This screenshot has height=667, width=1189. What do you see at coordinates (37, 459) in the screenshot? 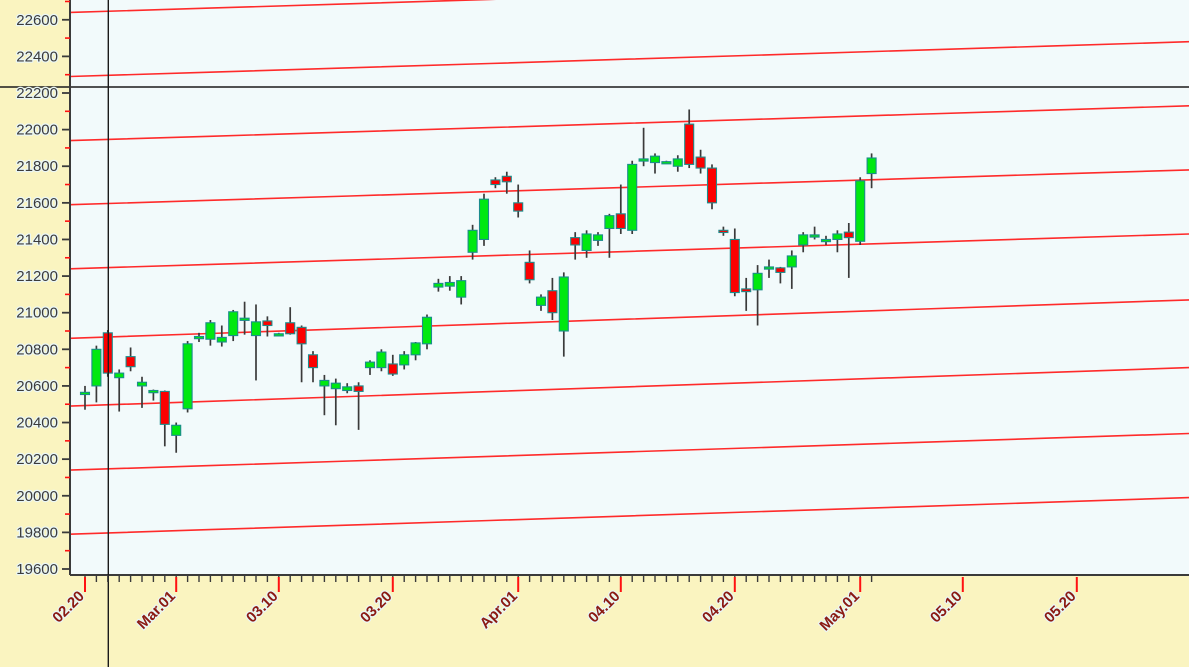
I see `y-axis-label: 20200` at bounding box center [37, 459].